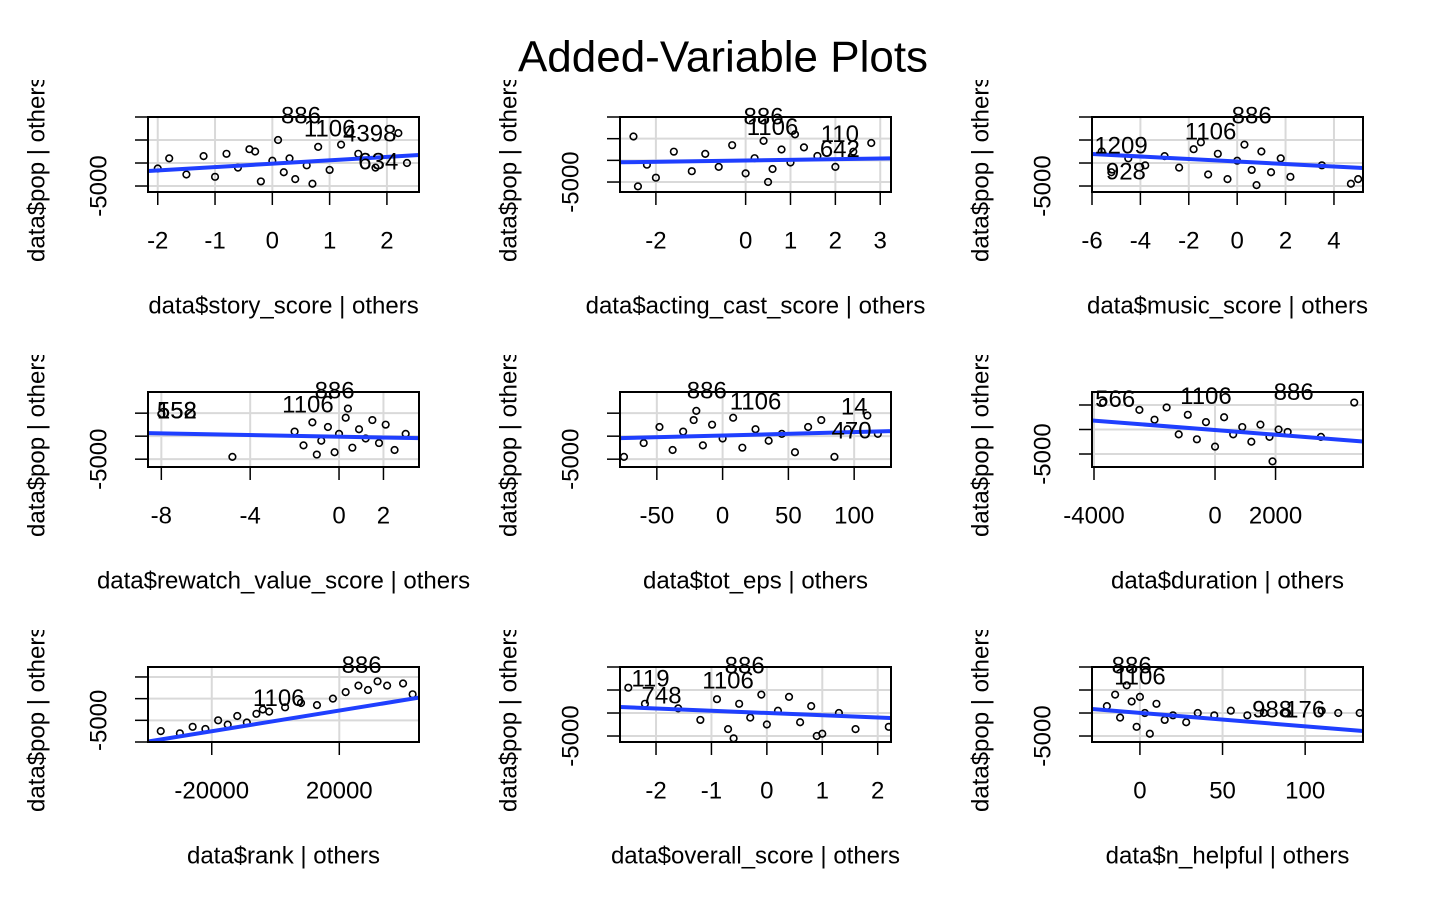 Image resolution: width=1436 pixels, height=922 pixels. Describe the element at coordinates (177, 411) in the screenshot. I see `point-label: 158` at that location.